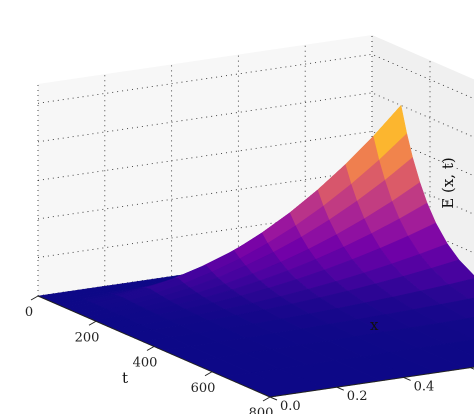 This screenshot has width=474, height=414. Describe the element at coordinates (424, 386) in the screenshot. I see `x-tick-label-2: 0.4` at that location.